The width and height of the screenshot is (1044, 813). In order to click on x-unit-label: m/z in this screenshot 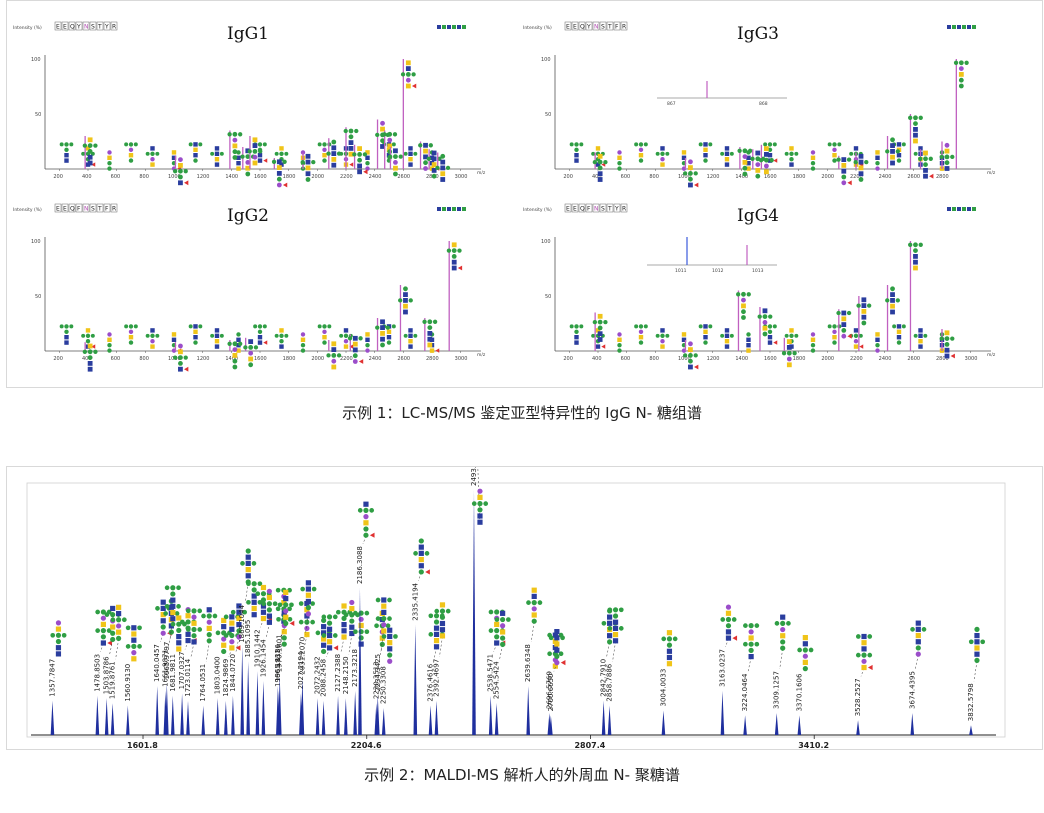, I will do `click(481, 355)`.